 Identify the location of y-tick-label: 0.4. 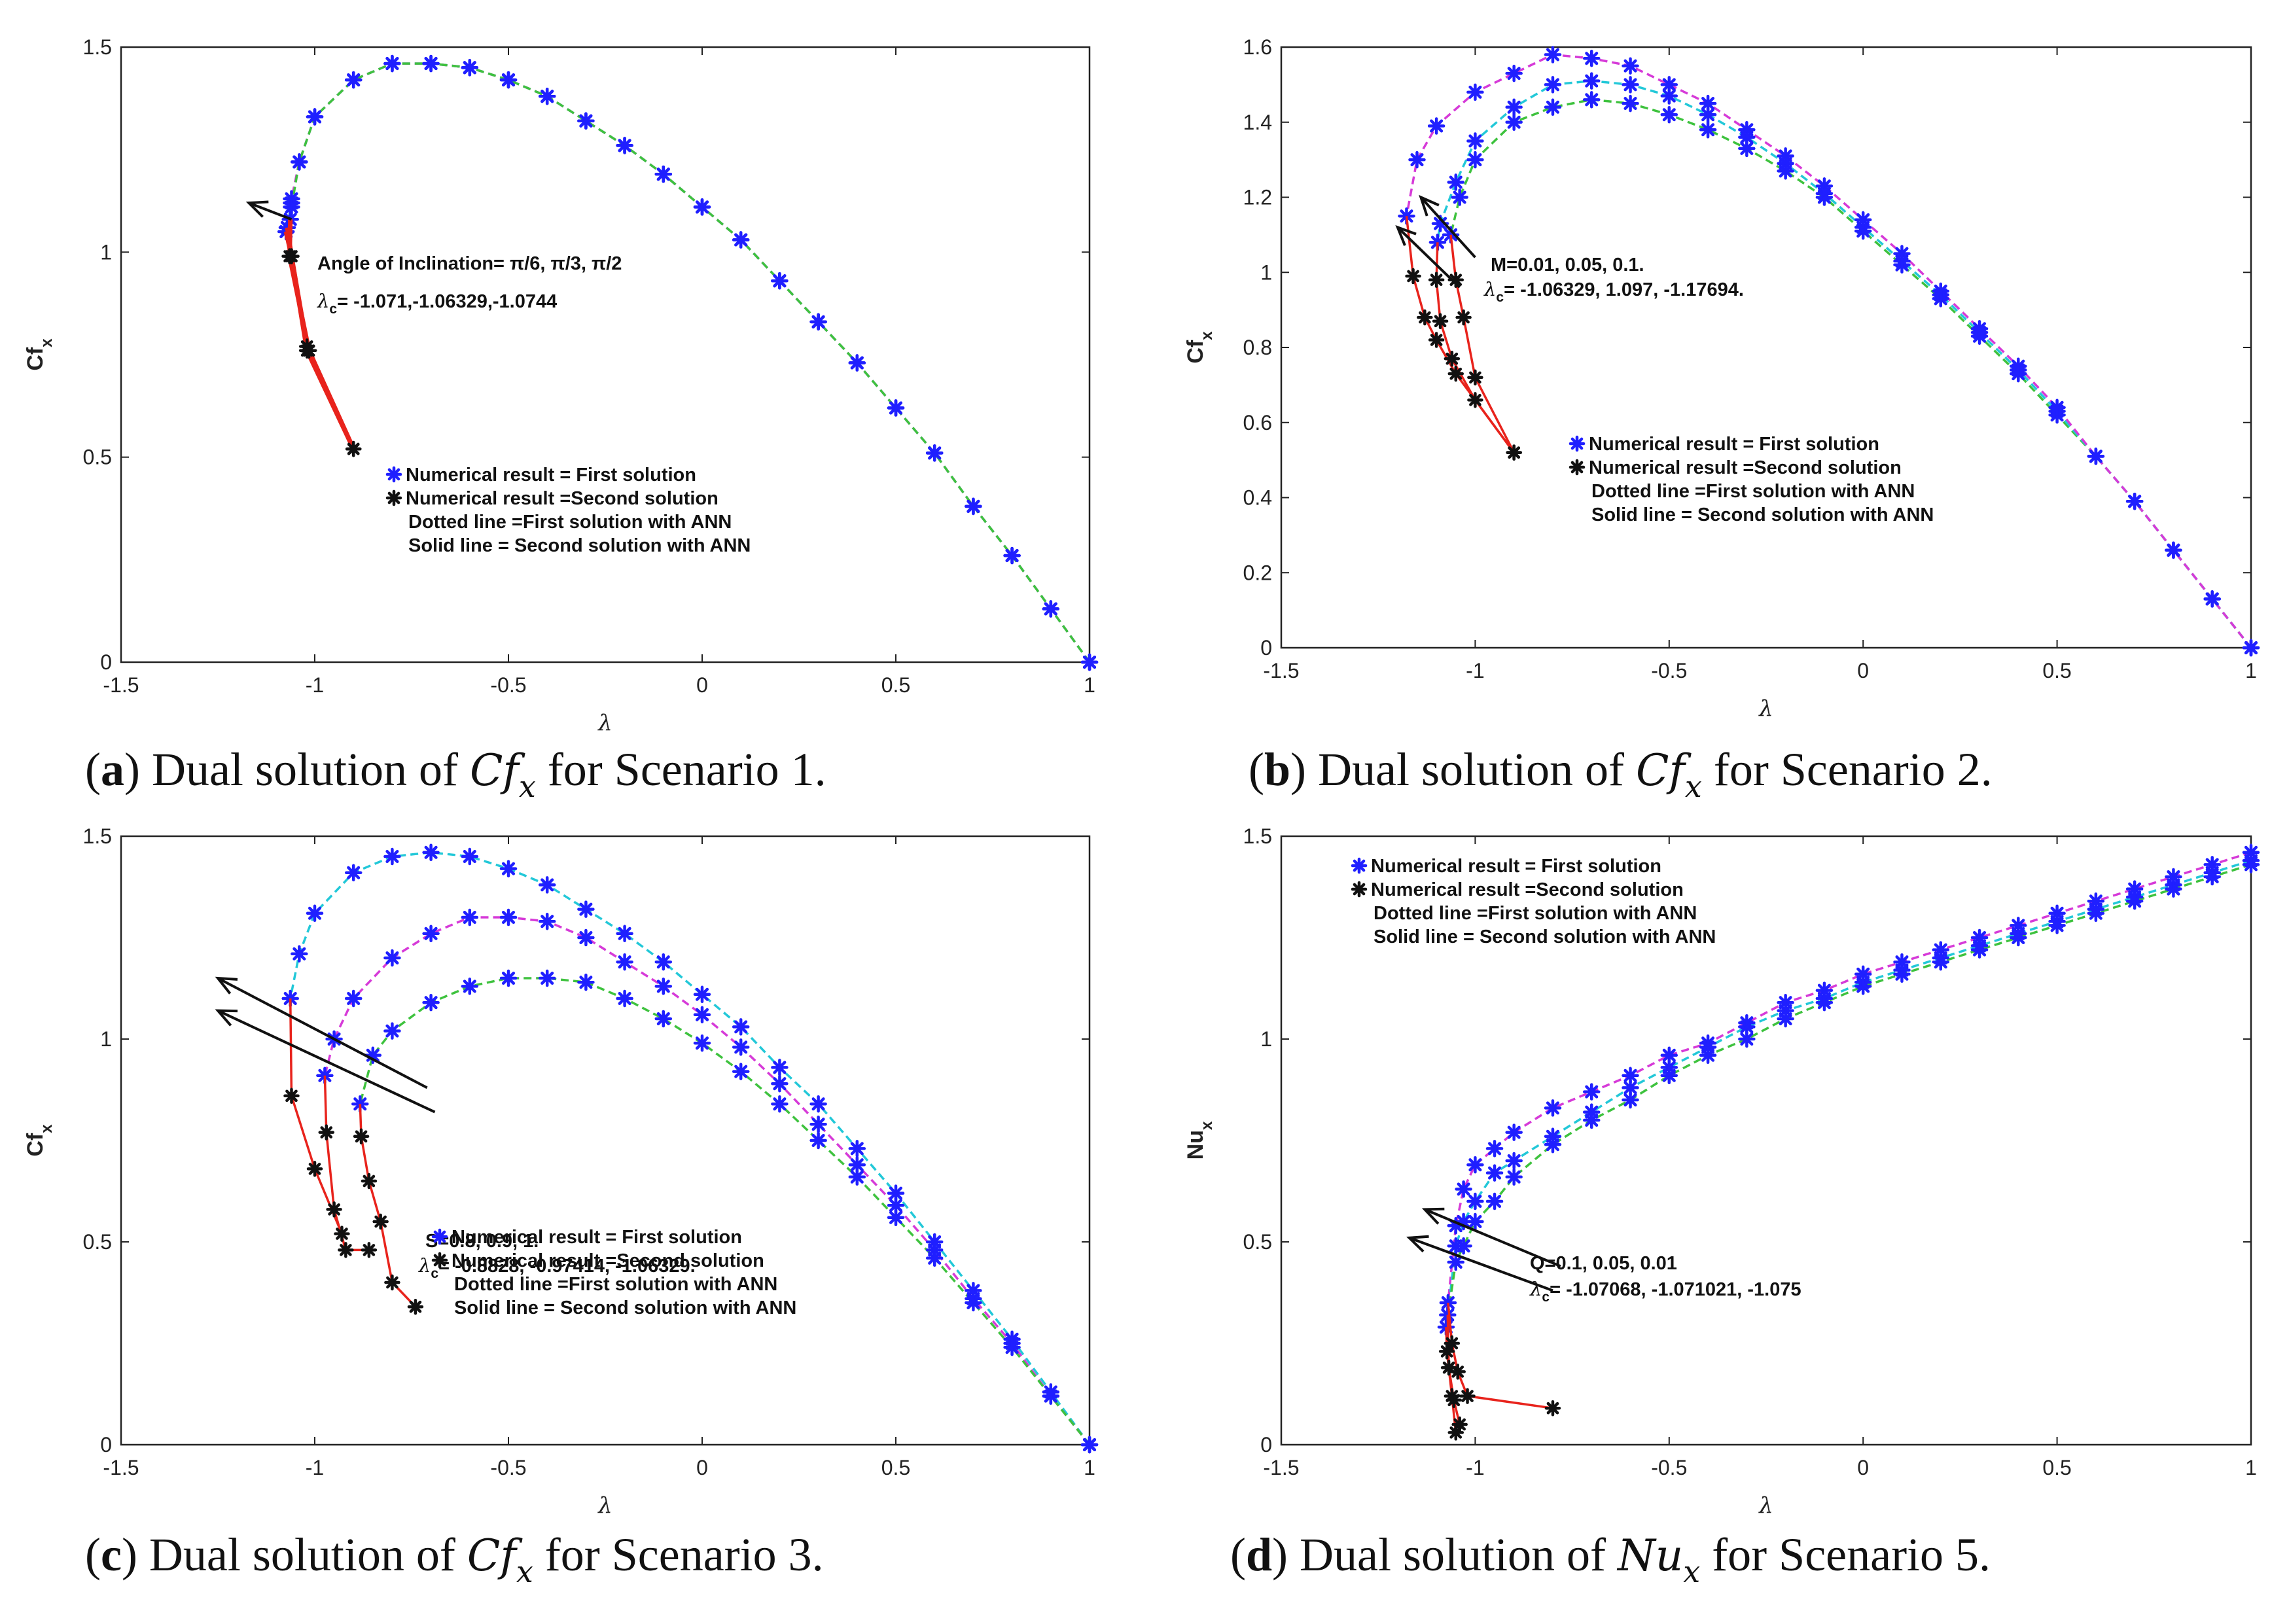
(1257, 498).